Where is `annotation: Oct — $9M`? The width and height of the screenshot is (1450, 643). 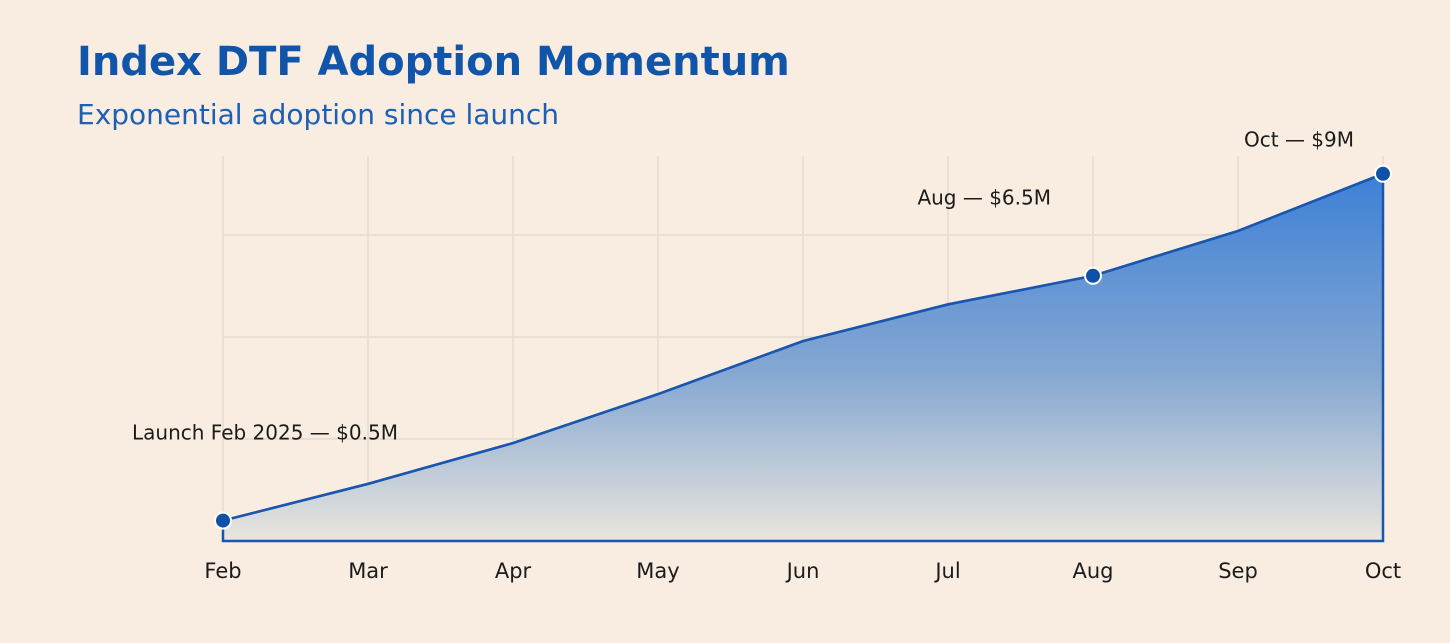 annotation: Oct — $9M is located at coordinates (1299, 140).